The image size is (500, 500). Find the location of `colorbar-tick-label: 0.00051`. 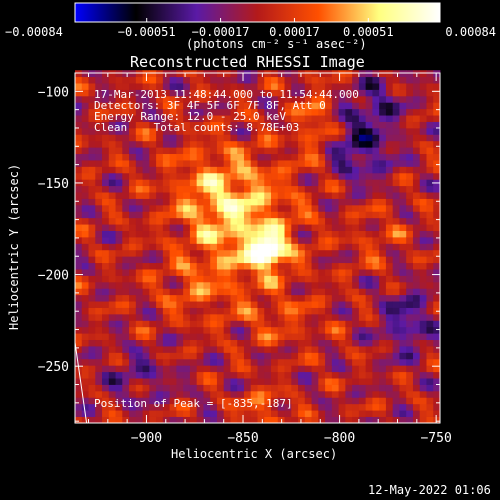

colorbar-tick-label: 0.00051 is located at coordinates (368, 32).